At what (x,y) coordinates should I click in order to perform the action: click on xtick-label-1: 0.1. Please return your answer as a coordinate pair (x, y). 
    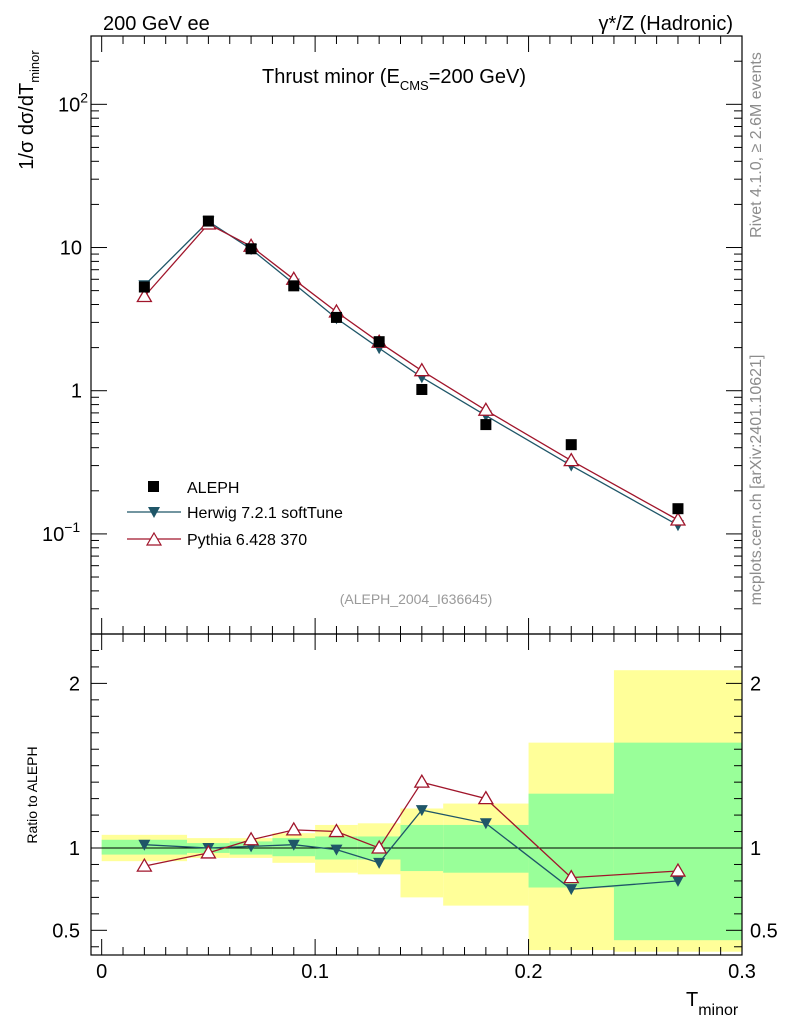
    Looking at the image, I should click on (315, 972).